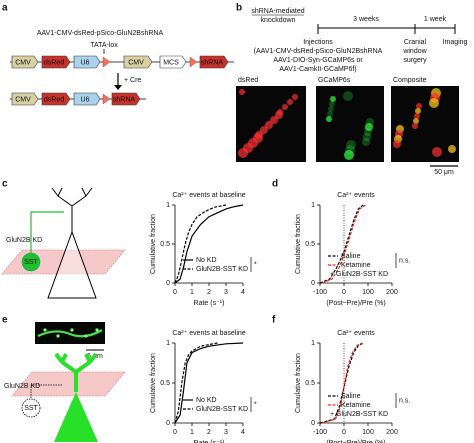 This screenshot has width=474, height=443. What do you see at coordinates (404, 400) in the screenshot?
I see `significance: n.s.` at bounding box center [404, 400].